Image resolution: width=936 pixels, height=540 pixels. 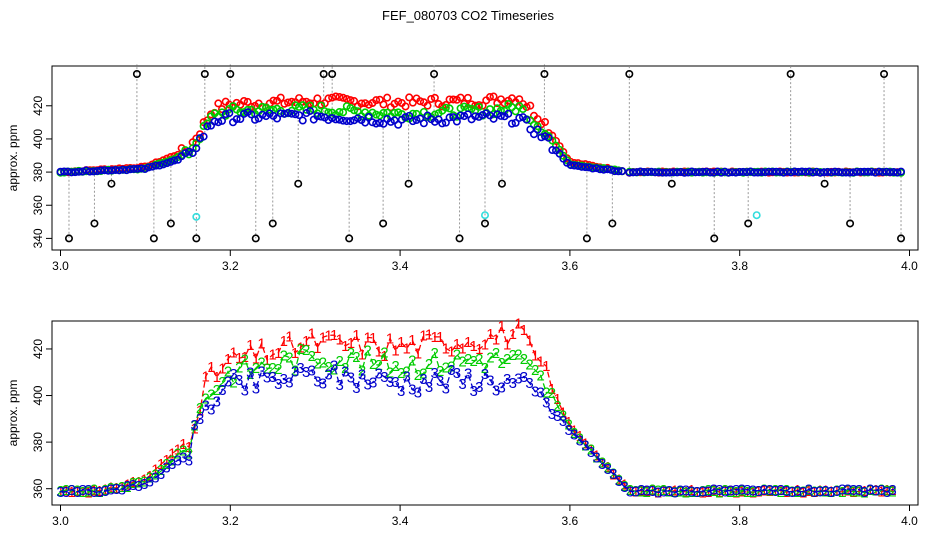 What do you see at coordinates (38, 395) in the screenshot?
I see `y-tick-label-bottom-2: 400` at bounding box center [38, 395].